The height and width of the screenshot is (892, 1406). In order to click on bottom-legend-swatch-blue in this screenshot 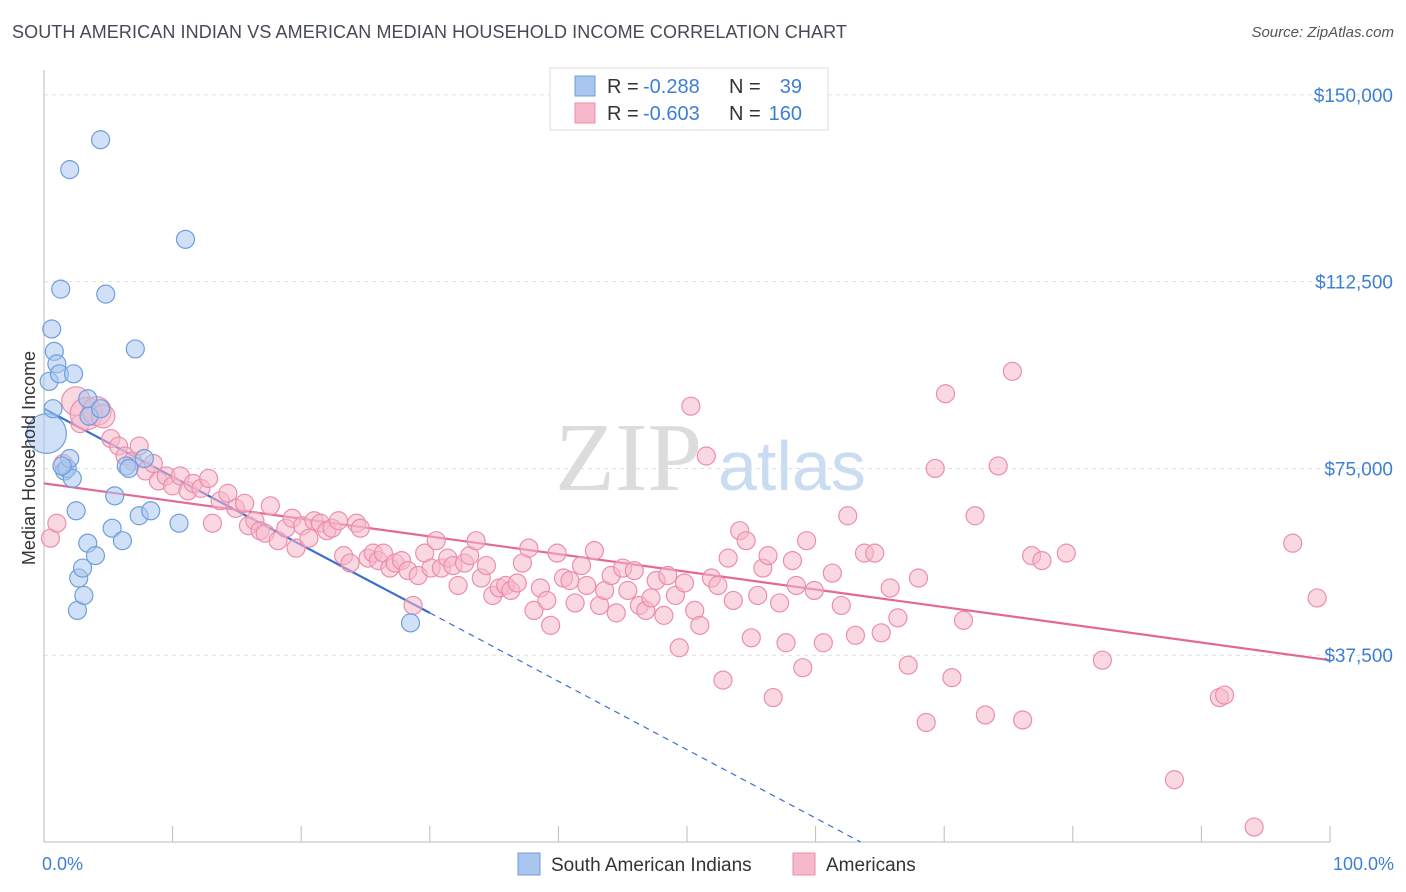, I will do `click(529, 864)`.